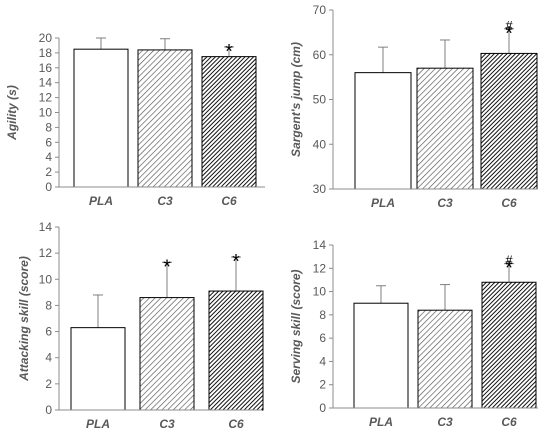 Image resolution: width=550 pixels, height=435 pixels. What do you see at coordinates (46, 38) in the screenshot?
I see `y-tick-label: 20` at bounding box center [46, 38].